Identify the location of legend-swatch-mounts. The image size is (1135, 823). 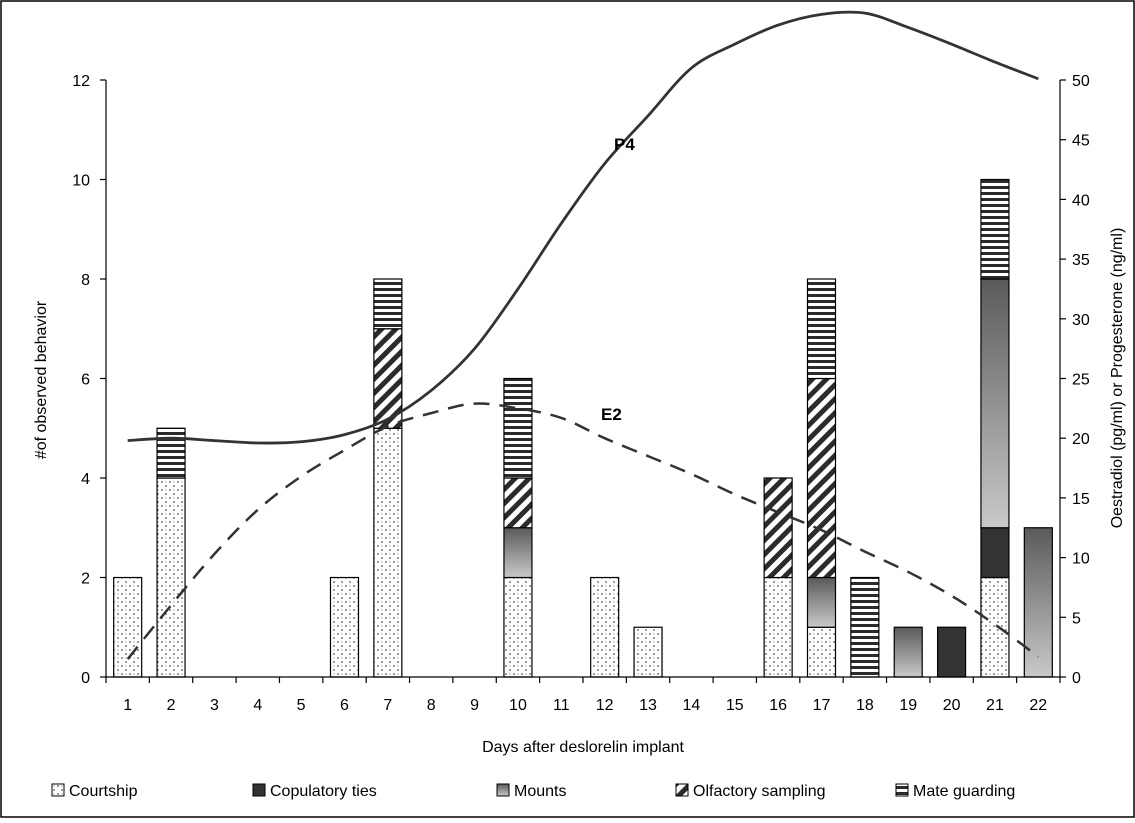
(503, 790).